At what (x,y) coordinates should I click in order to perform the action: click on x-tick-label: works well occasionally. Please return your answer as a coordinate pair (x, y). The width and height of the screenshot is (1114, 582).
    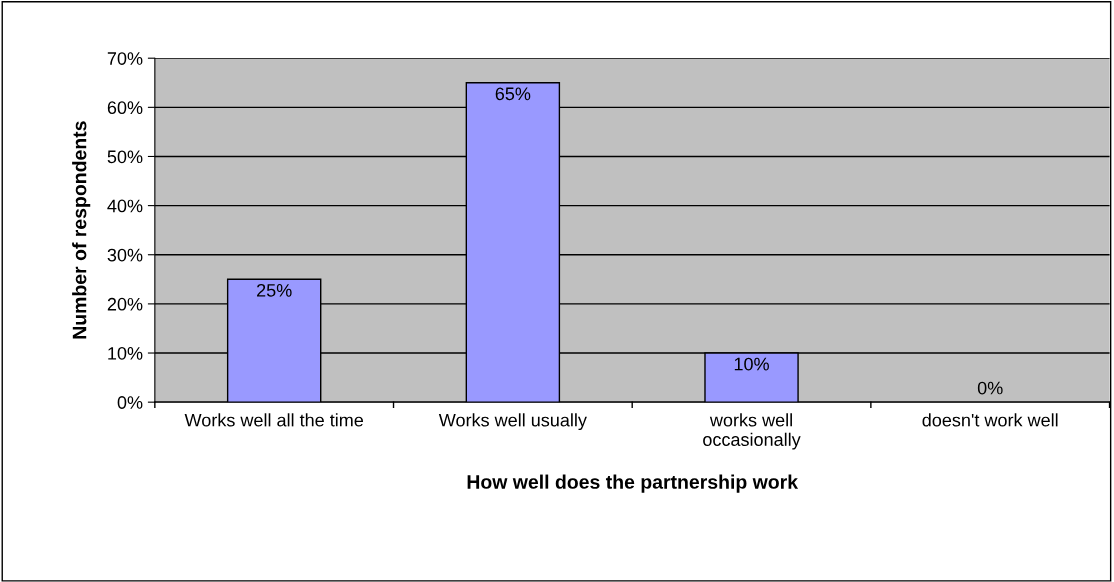
    Looking at the image, I should click on (752, 431).